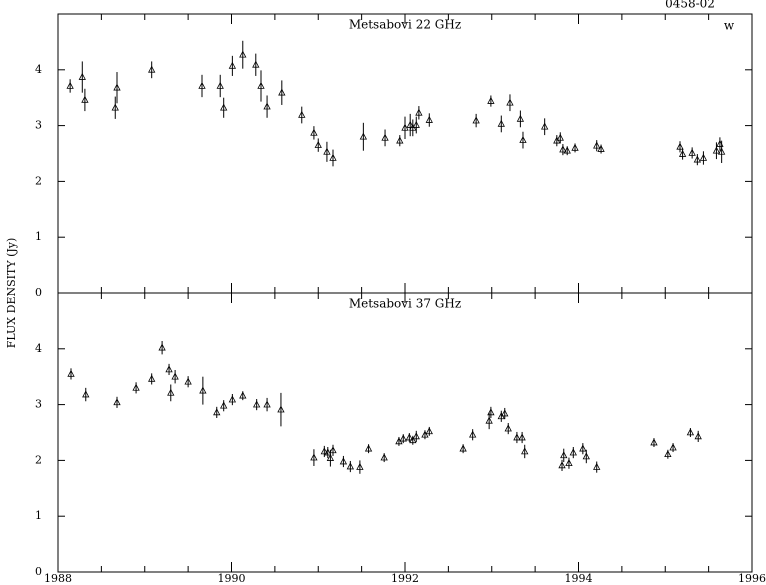  I want to click on x-tick-label: 1996, so click(752, 578).